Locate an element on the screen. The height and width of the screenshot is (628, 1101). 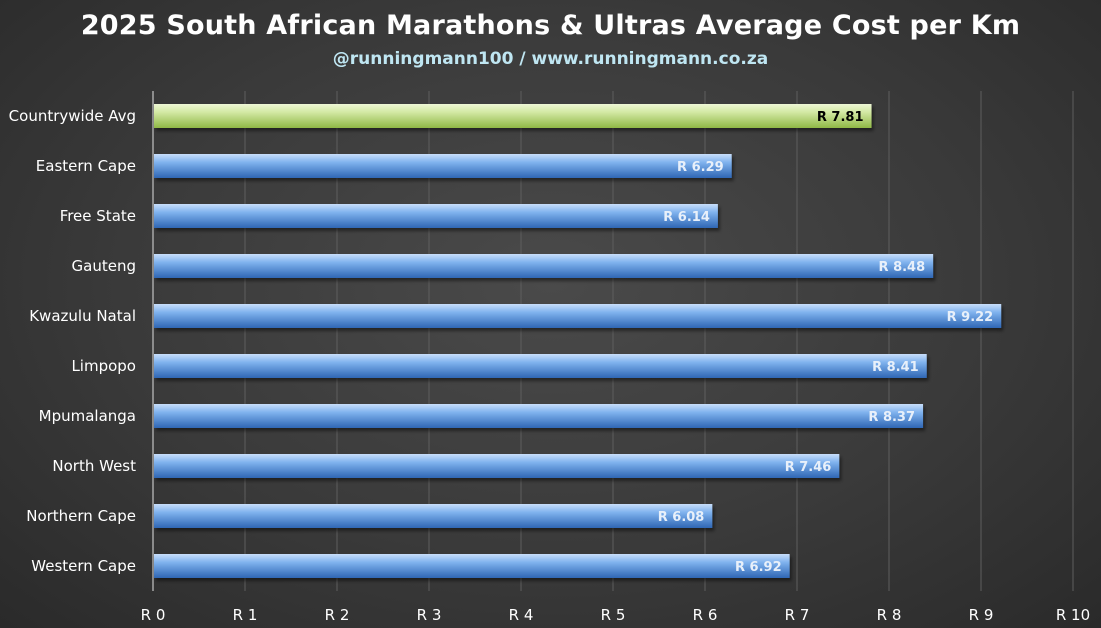
x-tick-label: R 6 is located at coordinates (705, 615).